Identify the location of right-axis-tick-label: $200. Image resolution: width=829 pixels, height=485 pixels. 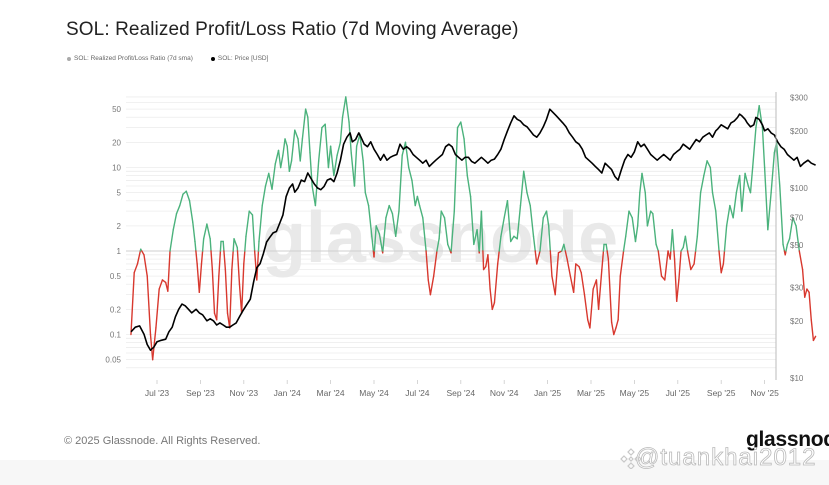
(799, 131).